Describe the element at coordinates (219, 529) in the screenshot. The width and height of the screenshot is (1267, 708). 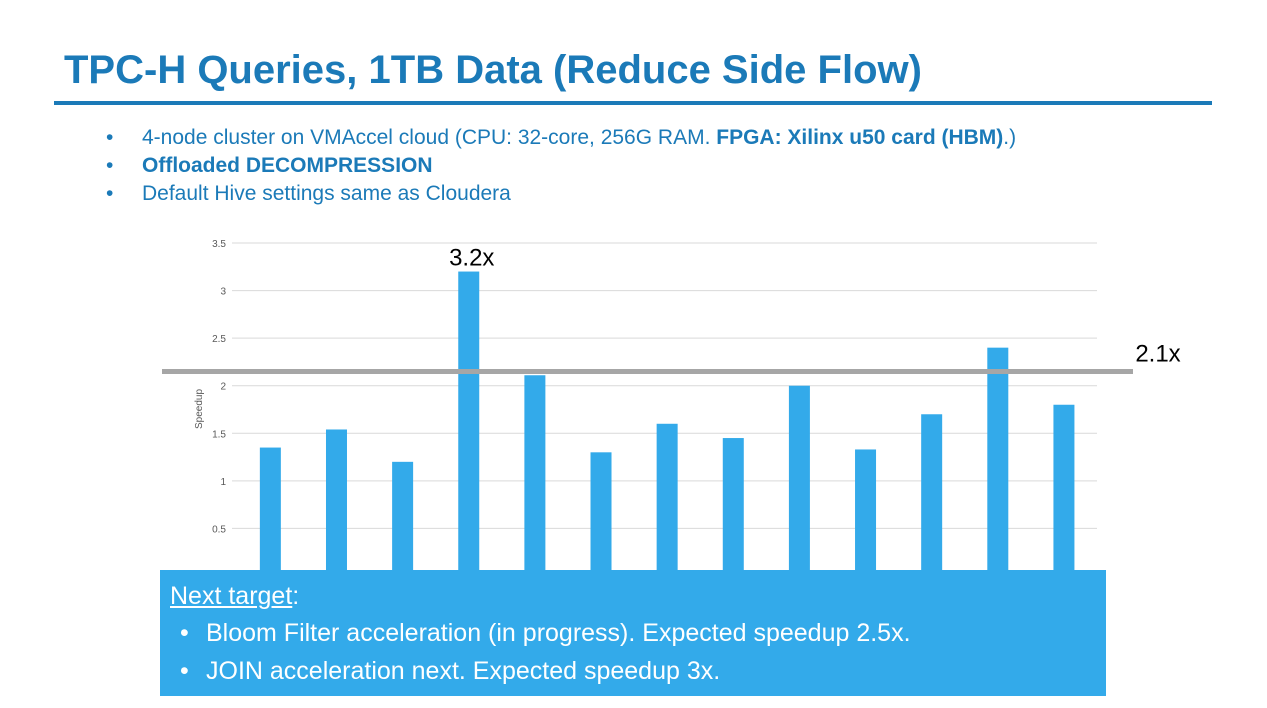
I see `y-tick-label: 0.5` at that location.